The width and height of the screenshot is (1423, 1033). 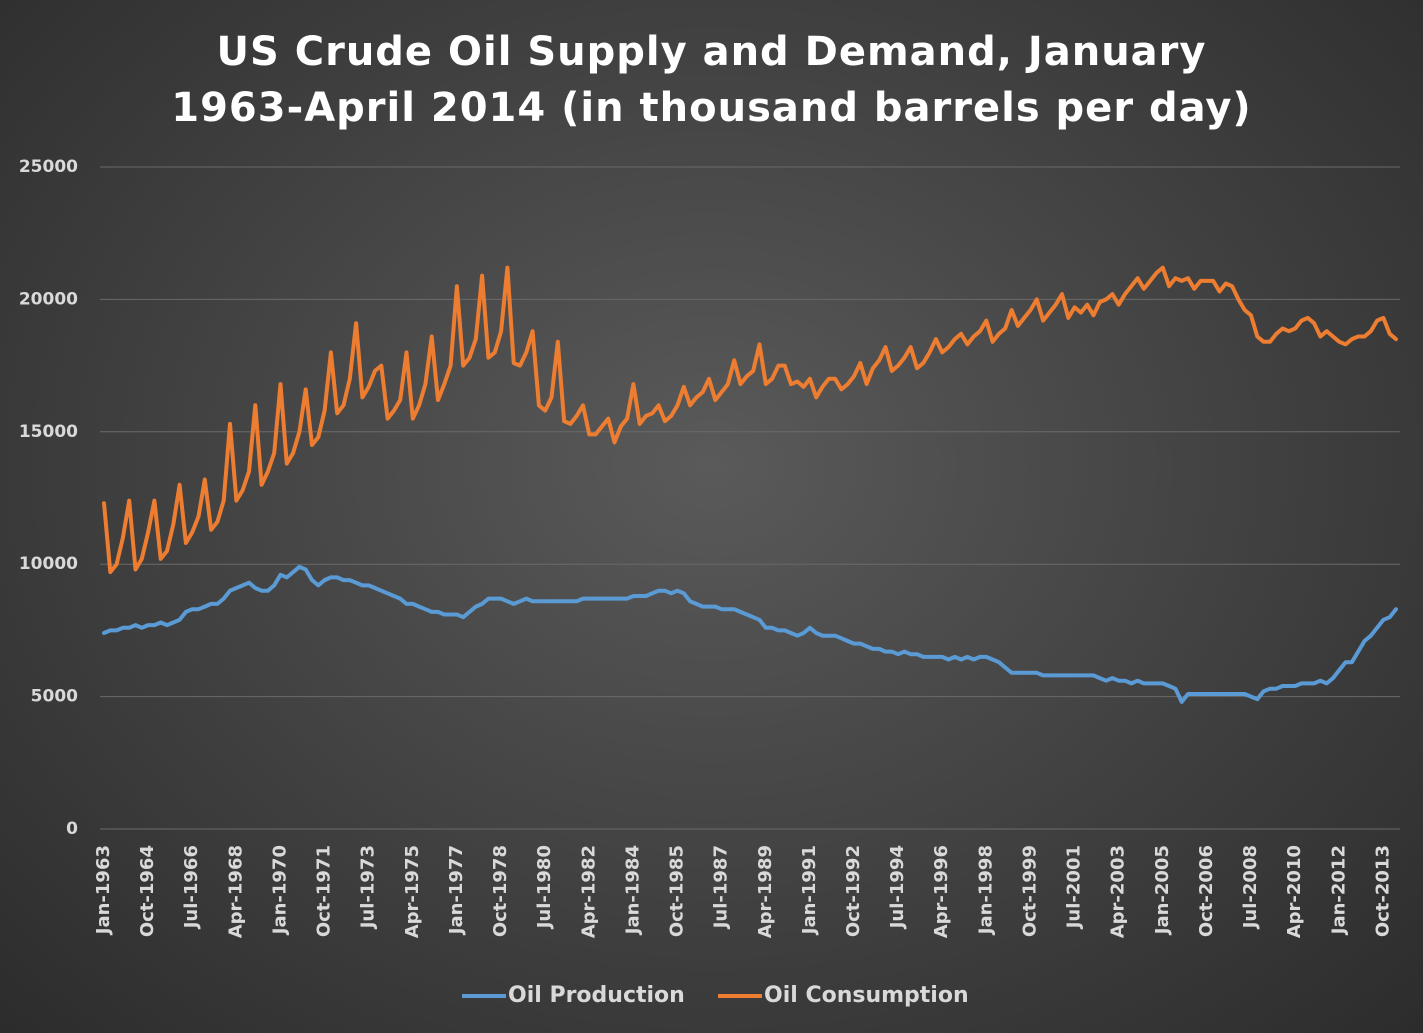 What do you see at coordinates (941, 891) in the screenshot?
I see `x-tick-label: Apr-1996` at bounding box center [941, 891].